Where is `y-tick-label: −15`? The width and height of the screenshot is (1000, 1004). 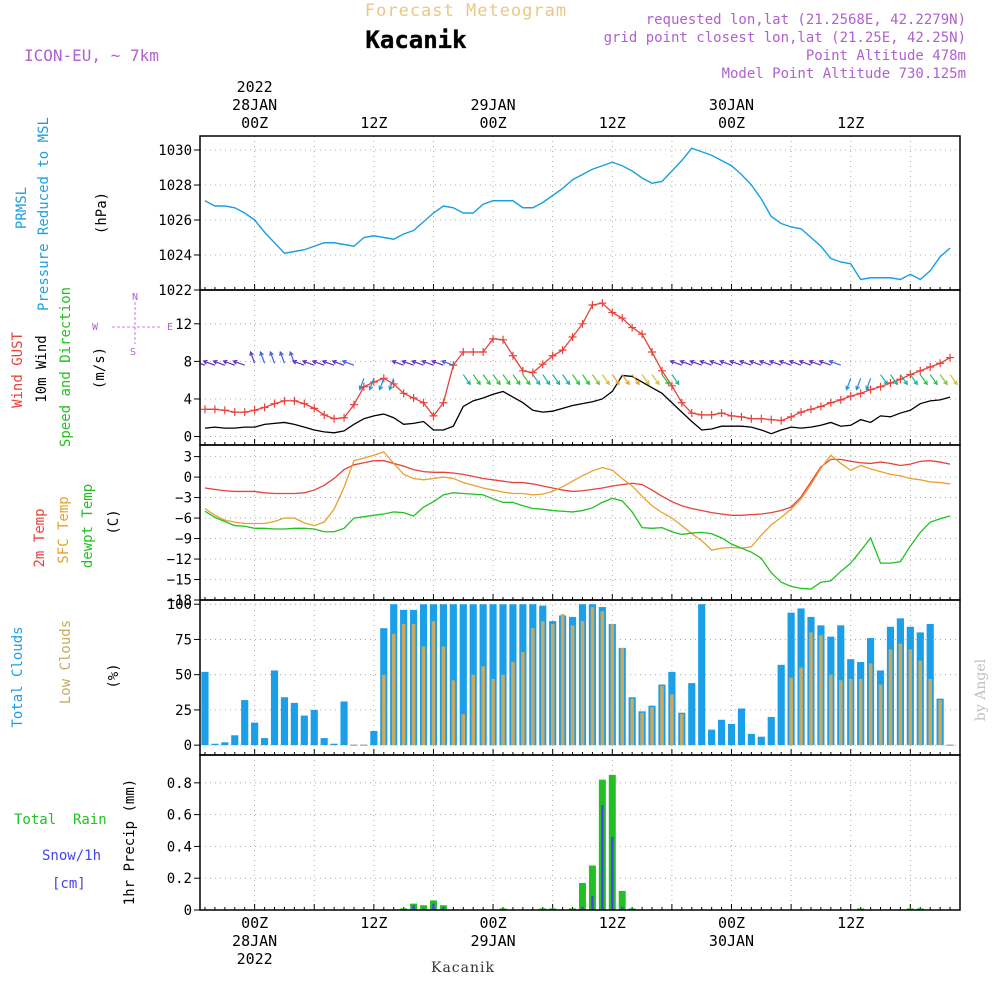
y-tick-label: −15 is located at coordinates (179, 581).